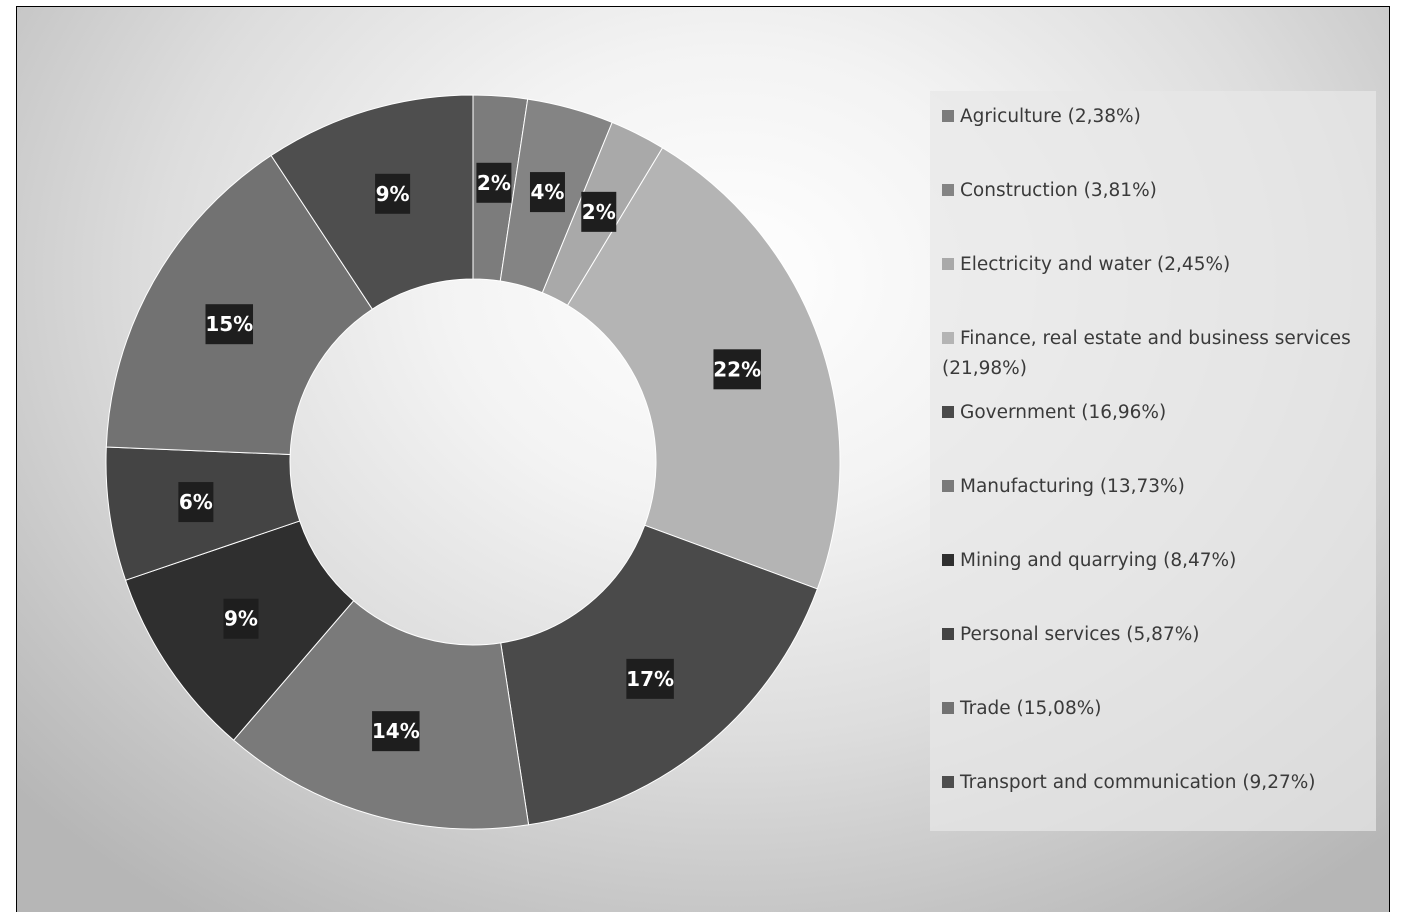  I want to click on data-label-text: 4%, so click(547, 192).